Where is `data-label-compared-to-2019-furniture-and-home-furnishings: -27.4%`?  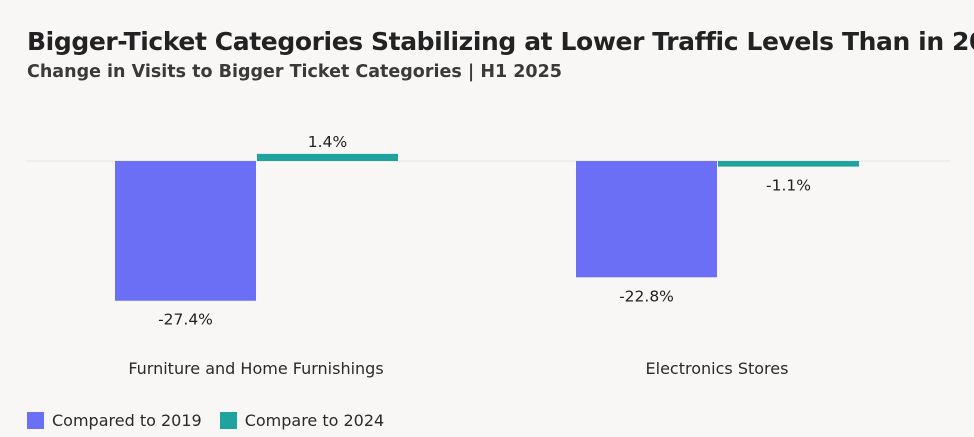
data-label-compared-to-2019-furniture-and-home-furnishings: -27.4% is located at coordinates (185, 320).